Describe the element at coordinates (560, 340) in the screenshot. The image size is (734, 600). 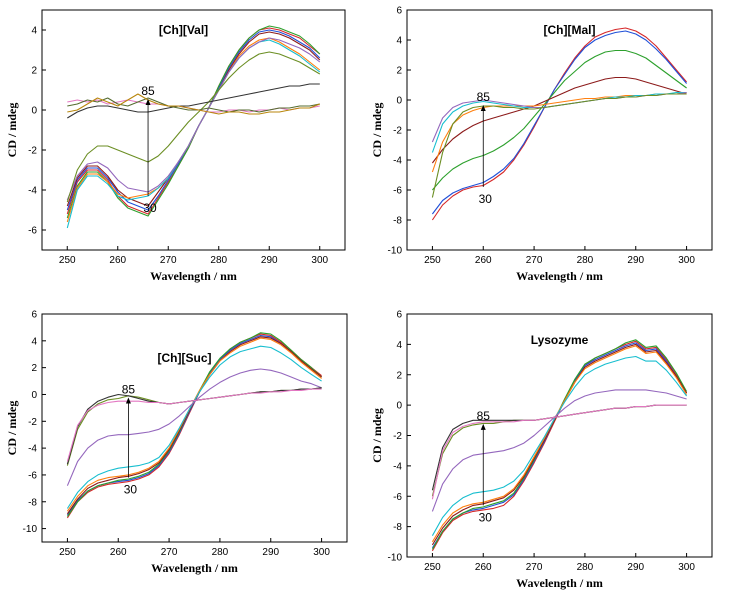
I see `panel-title: Lysozyme` at that location.